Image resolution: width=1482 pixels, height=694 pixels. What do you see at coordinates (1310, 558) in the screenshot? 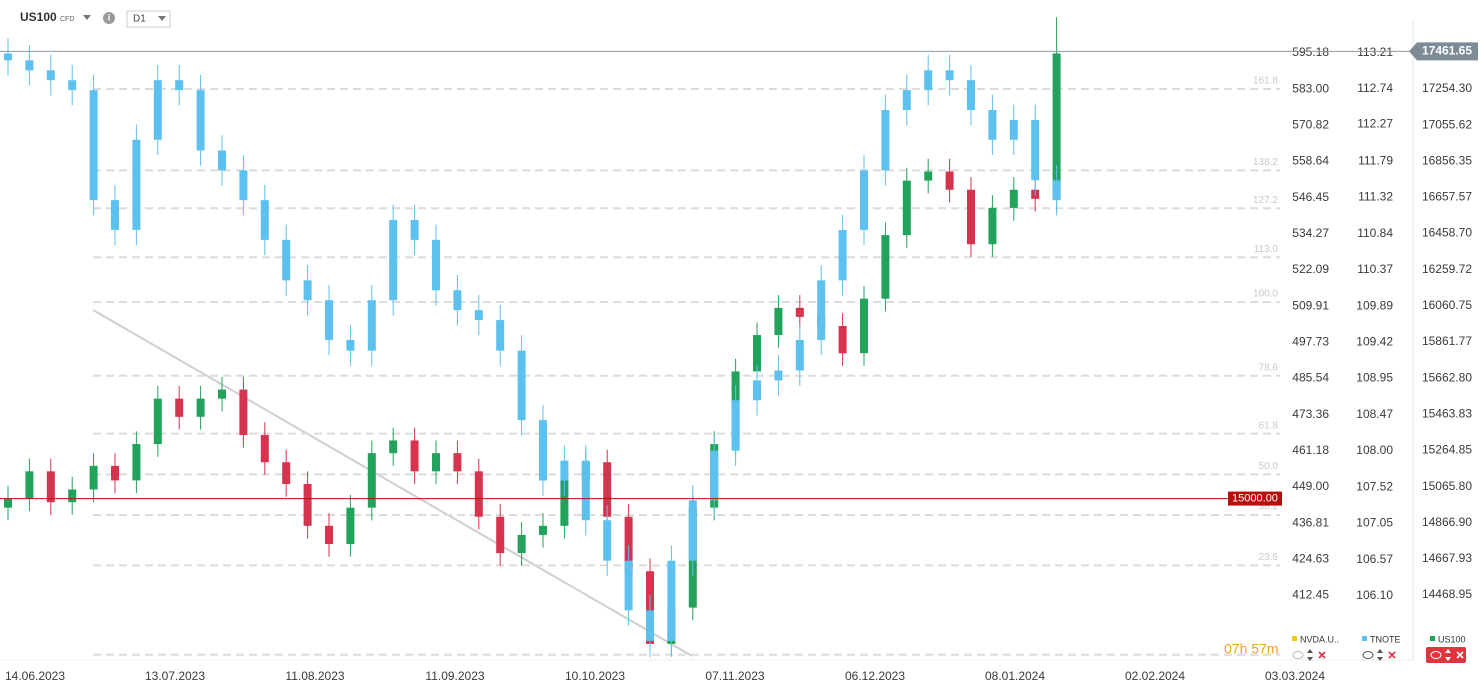
I see `y-tick-label: 424.63` at bounding box center [1310, 558].